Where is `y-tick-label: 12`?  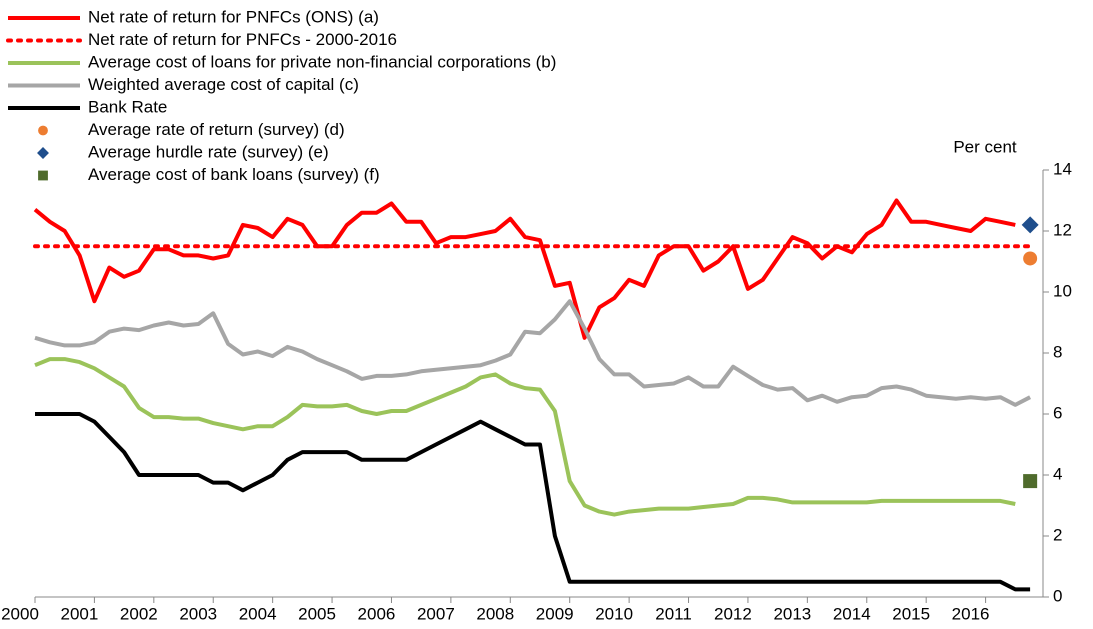
y-tick-label: 12 is located at coordinates (1062, 229).